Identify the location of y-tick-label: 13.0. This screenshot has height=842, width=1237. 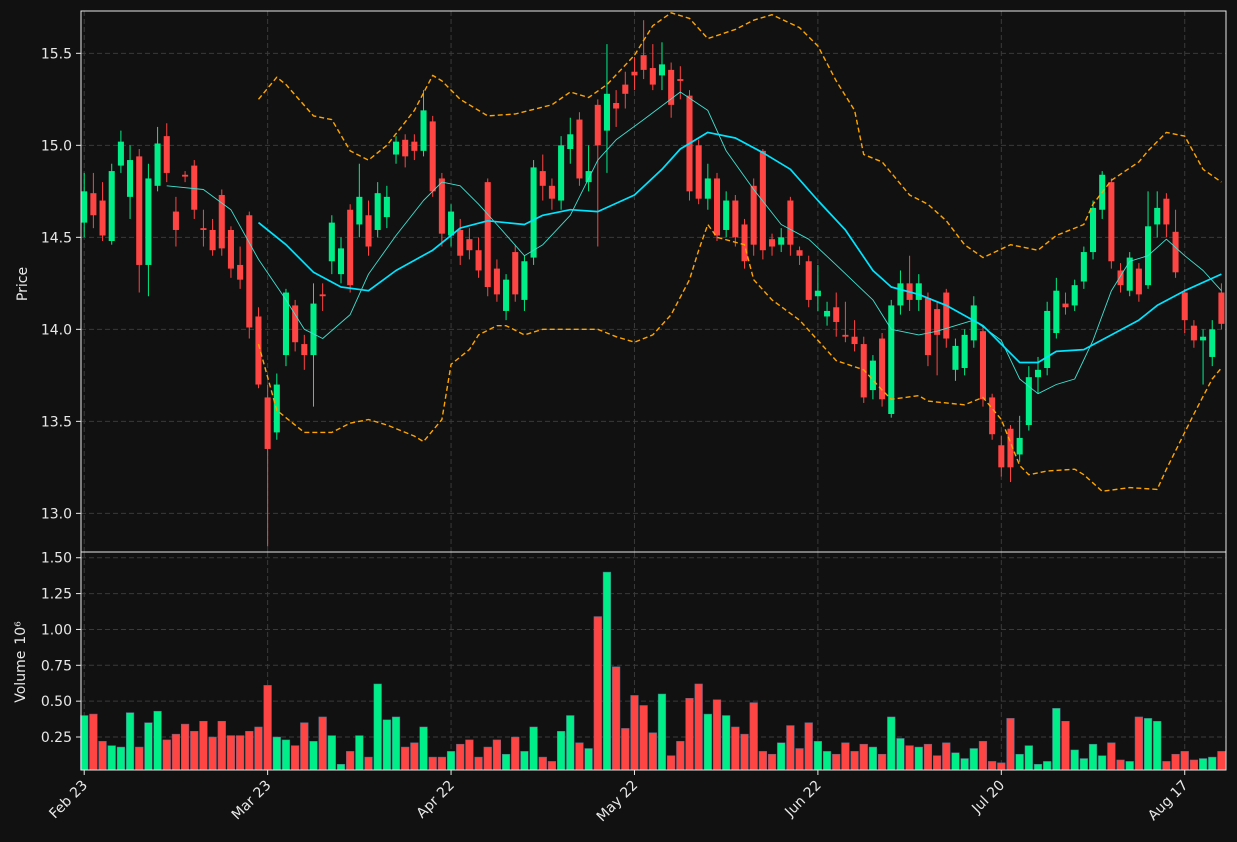
(56, 514).